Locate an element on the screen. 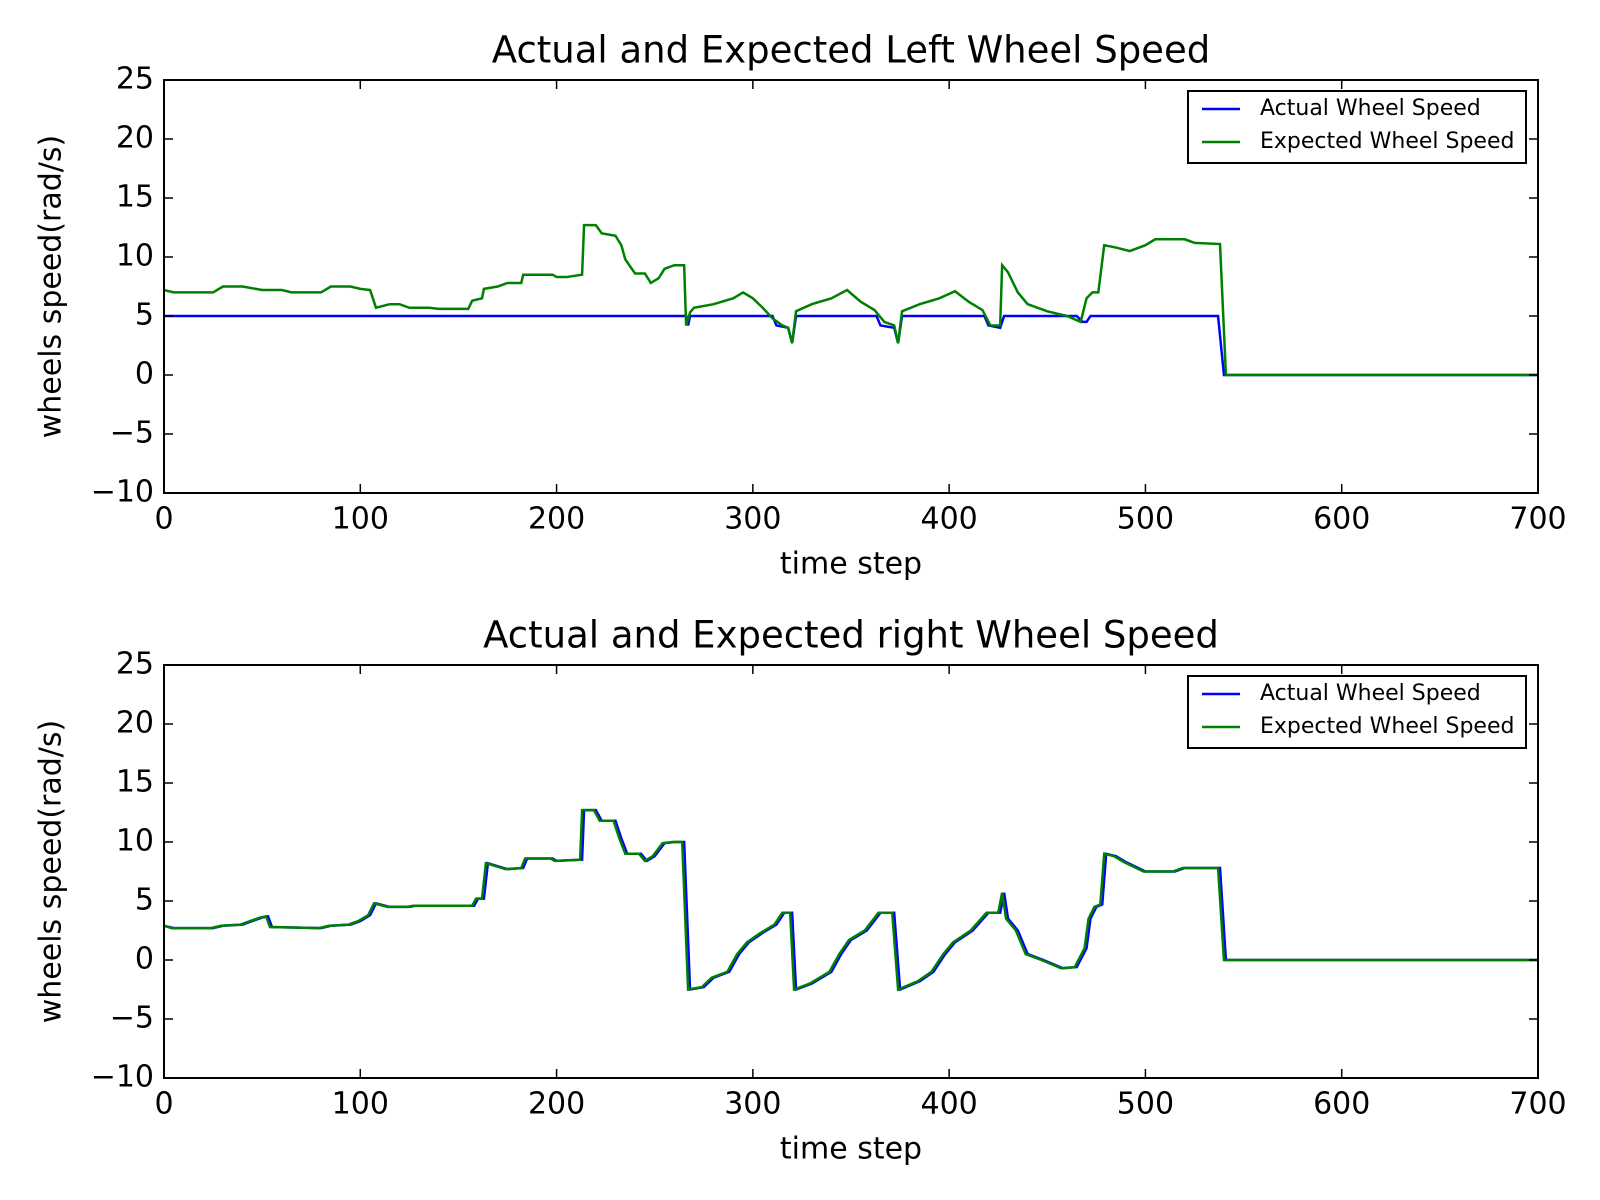 This screenshot has height=1200, width=1600. chart-title: Actual and Expected Left Wheel Speed is located at coordinates (851, 50).